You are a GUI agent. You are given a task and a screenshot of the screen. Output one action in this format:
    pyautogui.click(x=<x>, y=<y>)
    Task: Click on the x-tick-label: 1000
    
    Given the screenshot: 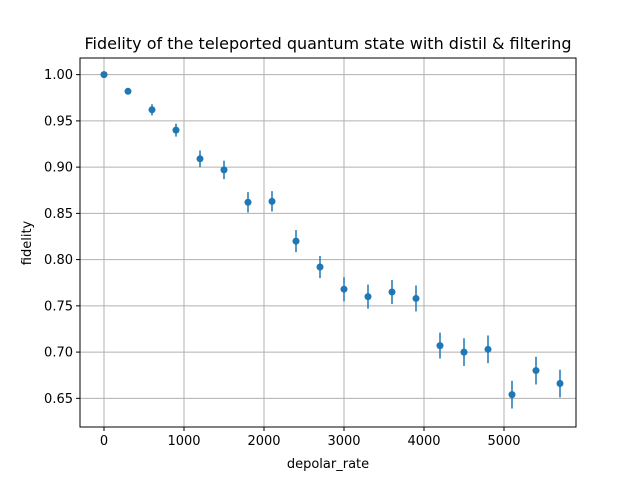 What is the action you would take?
    pyautogui.click(x=183, y=441)
    